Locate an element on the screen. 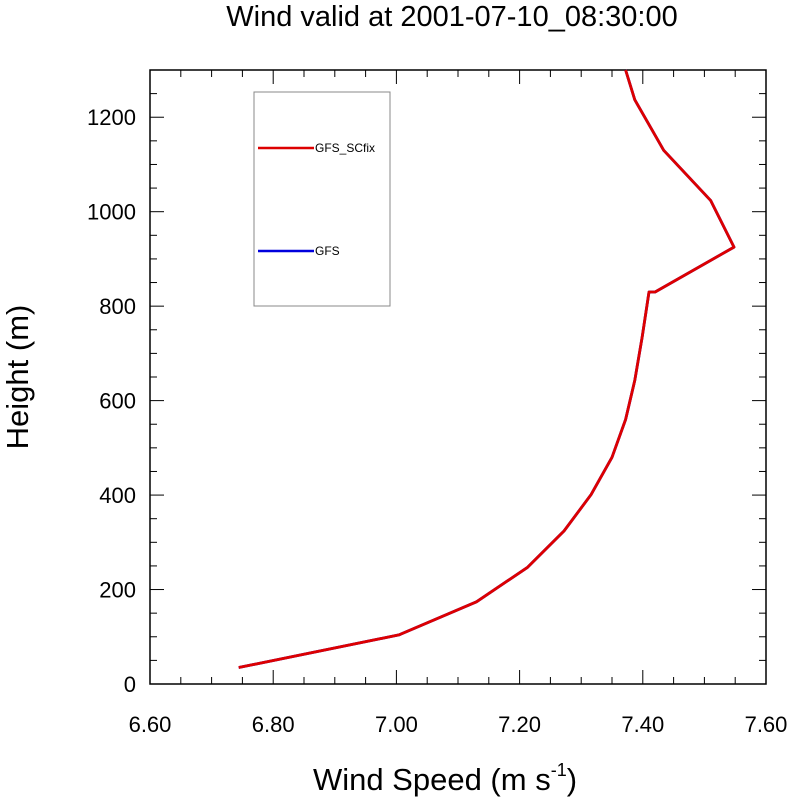 This screenshot has height=800, width=791. x-axis-label-close: ) is located at coordinates (572, 779).